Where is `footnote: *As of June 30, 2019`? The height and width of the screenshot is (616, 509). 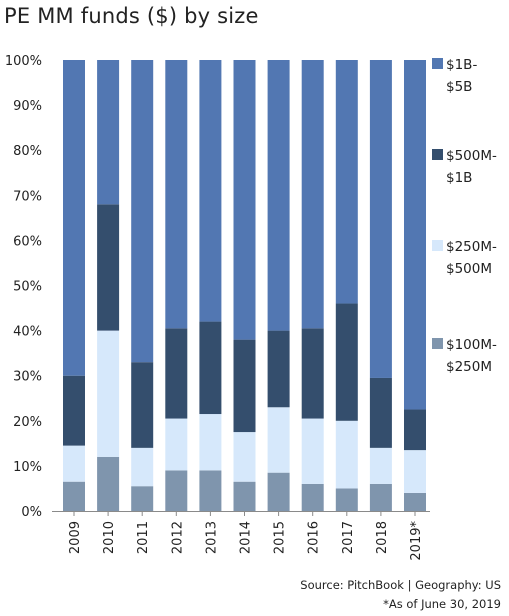 footnote: *As of June 30, 2019 is located at coordinates (442, 604).